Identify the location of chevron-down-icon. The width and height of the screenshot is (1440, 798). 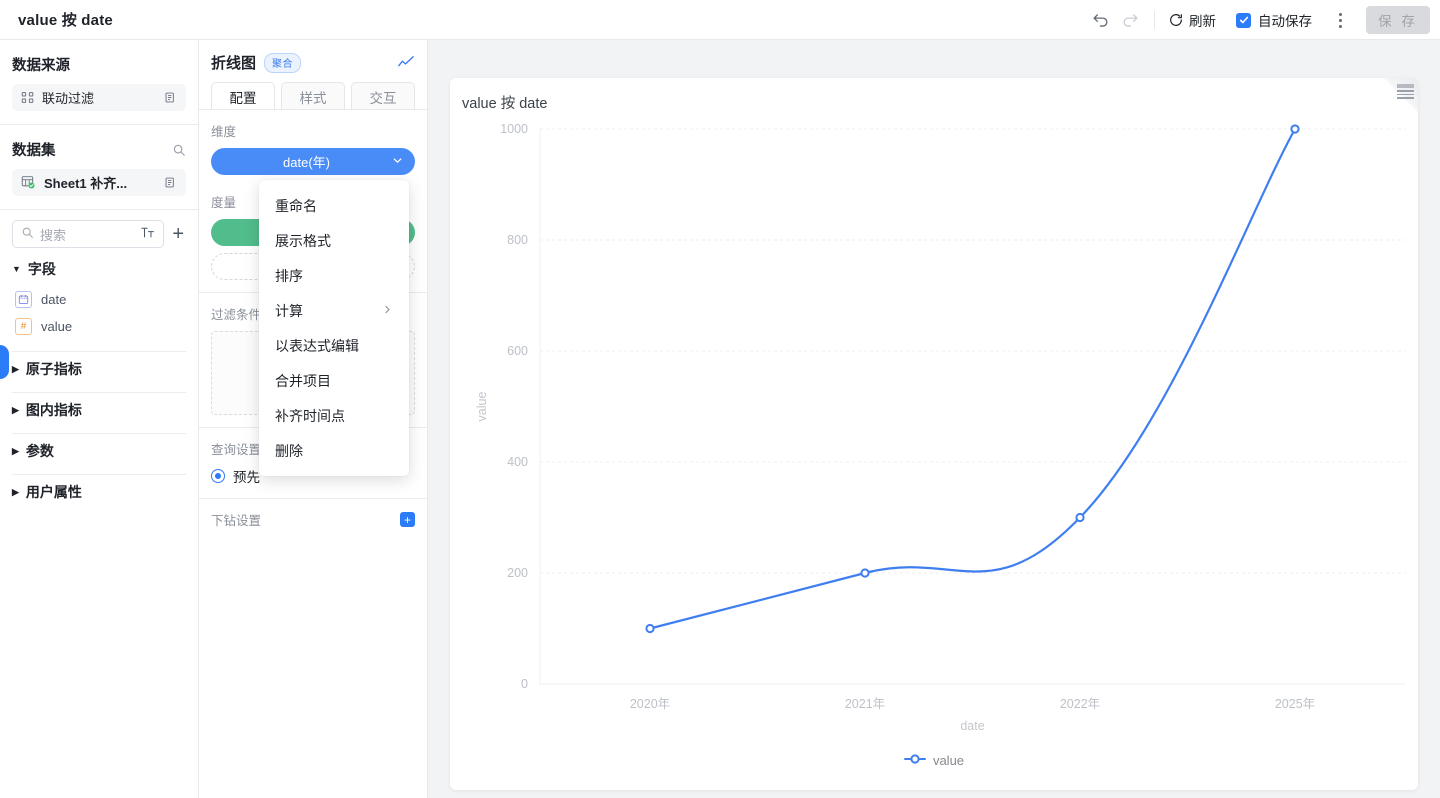
(397, 162).